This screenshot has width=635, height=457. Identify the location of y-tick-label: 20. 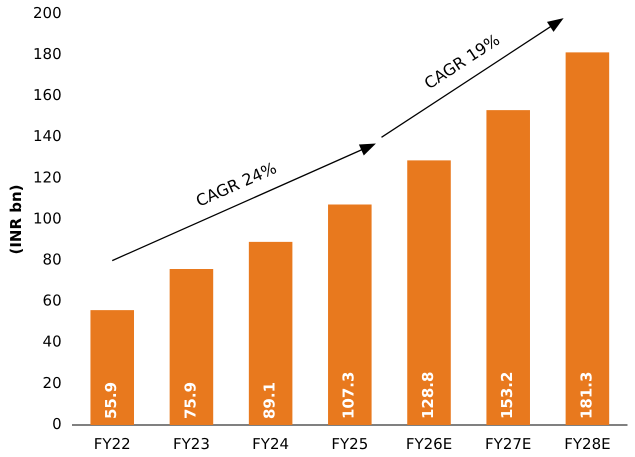
(52, 383).